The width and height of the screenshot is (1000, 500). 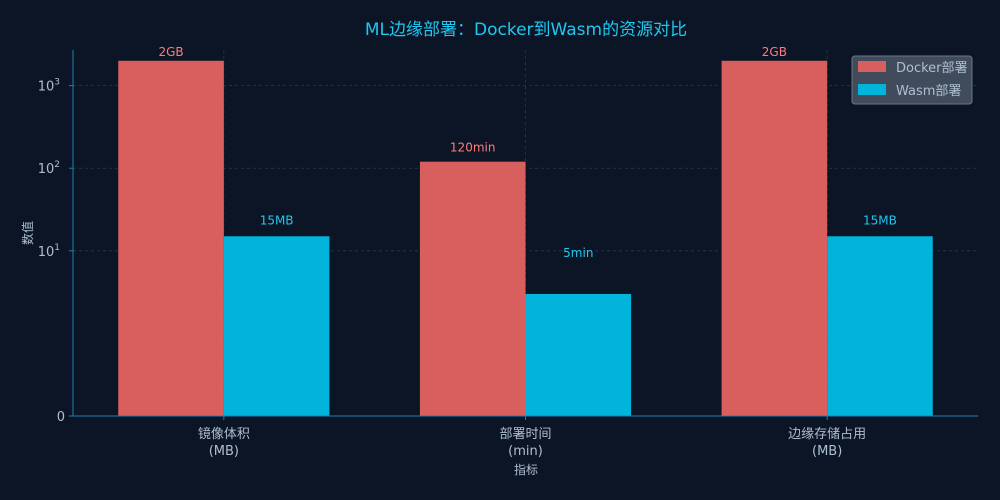 I want to click on y-tick-label: 0, so click(x=61, y=417).